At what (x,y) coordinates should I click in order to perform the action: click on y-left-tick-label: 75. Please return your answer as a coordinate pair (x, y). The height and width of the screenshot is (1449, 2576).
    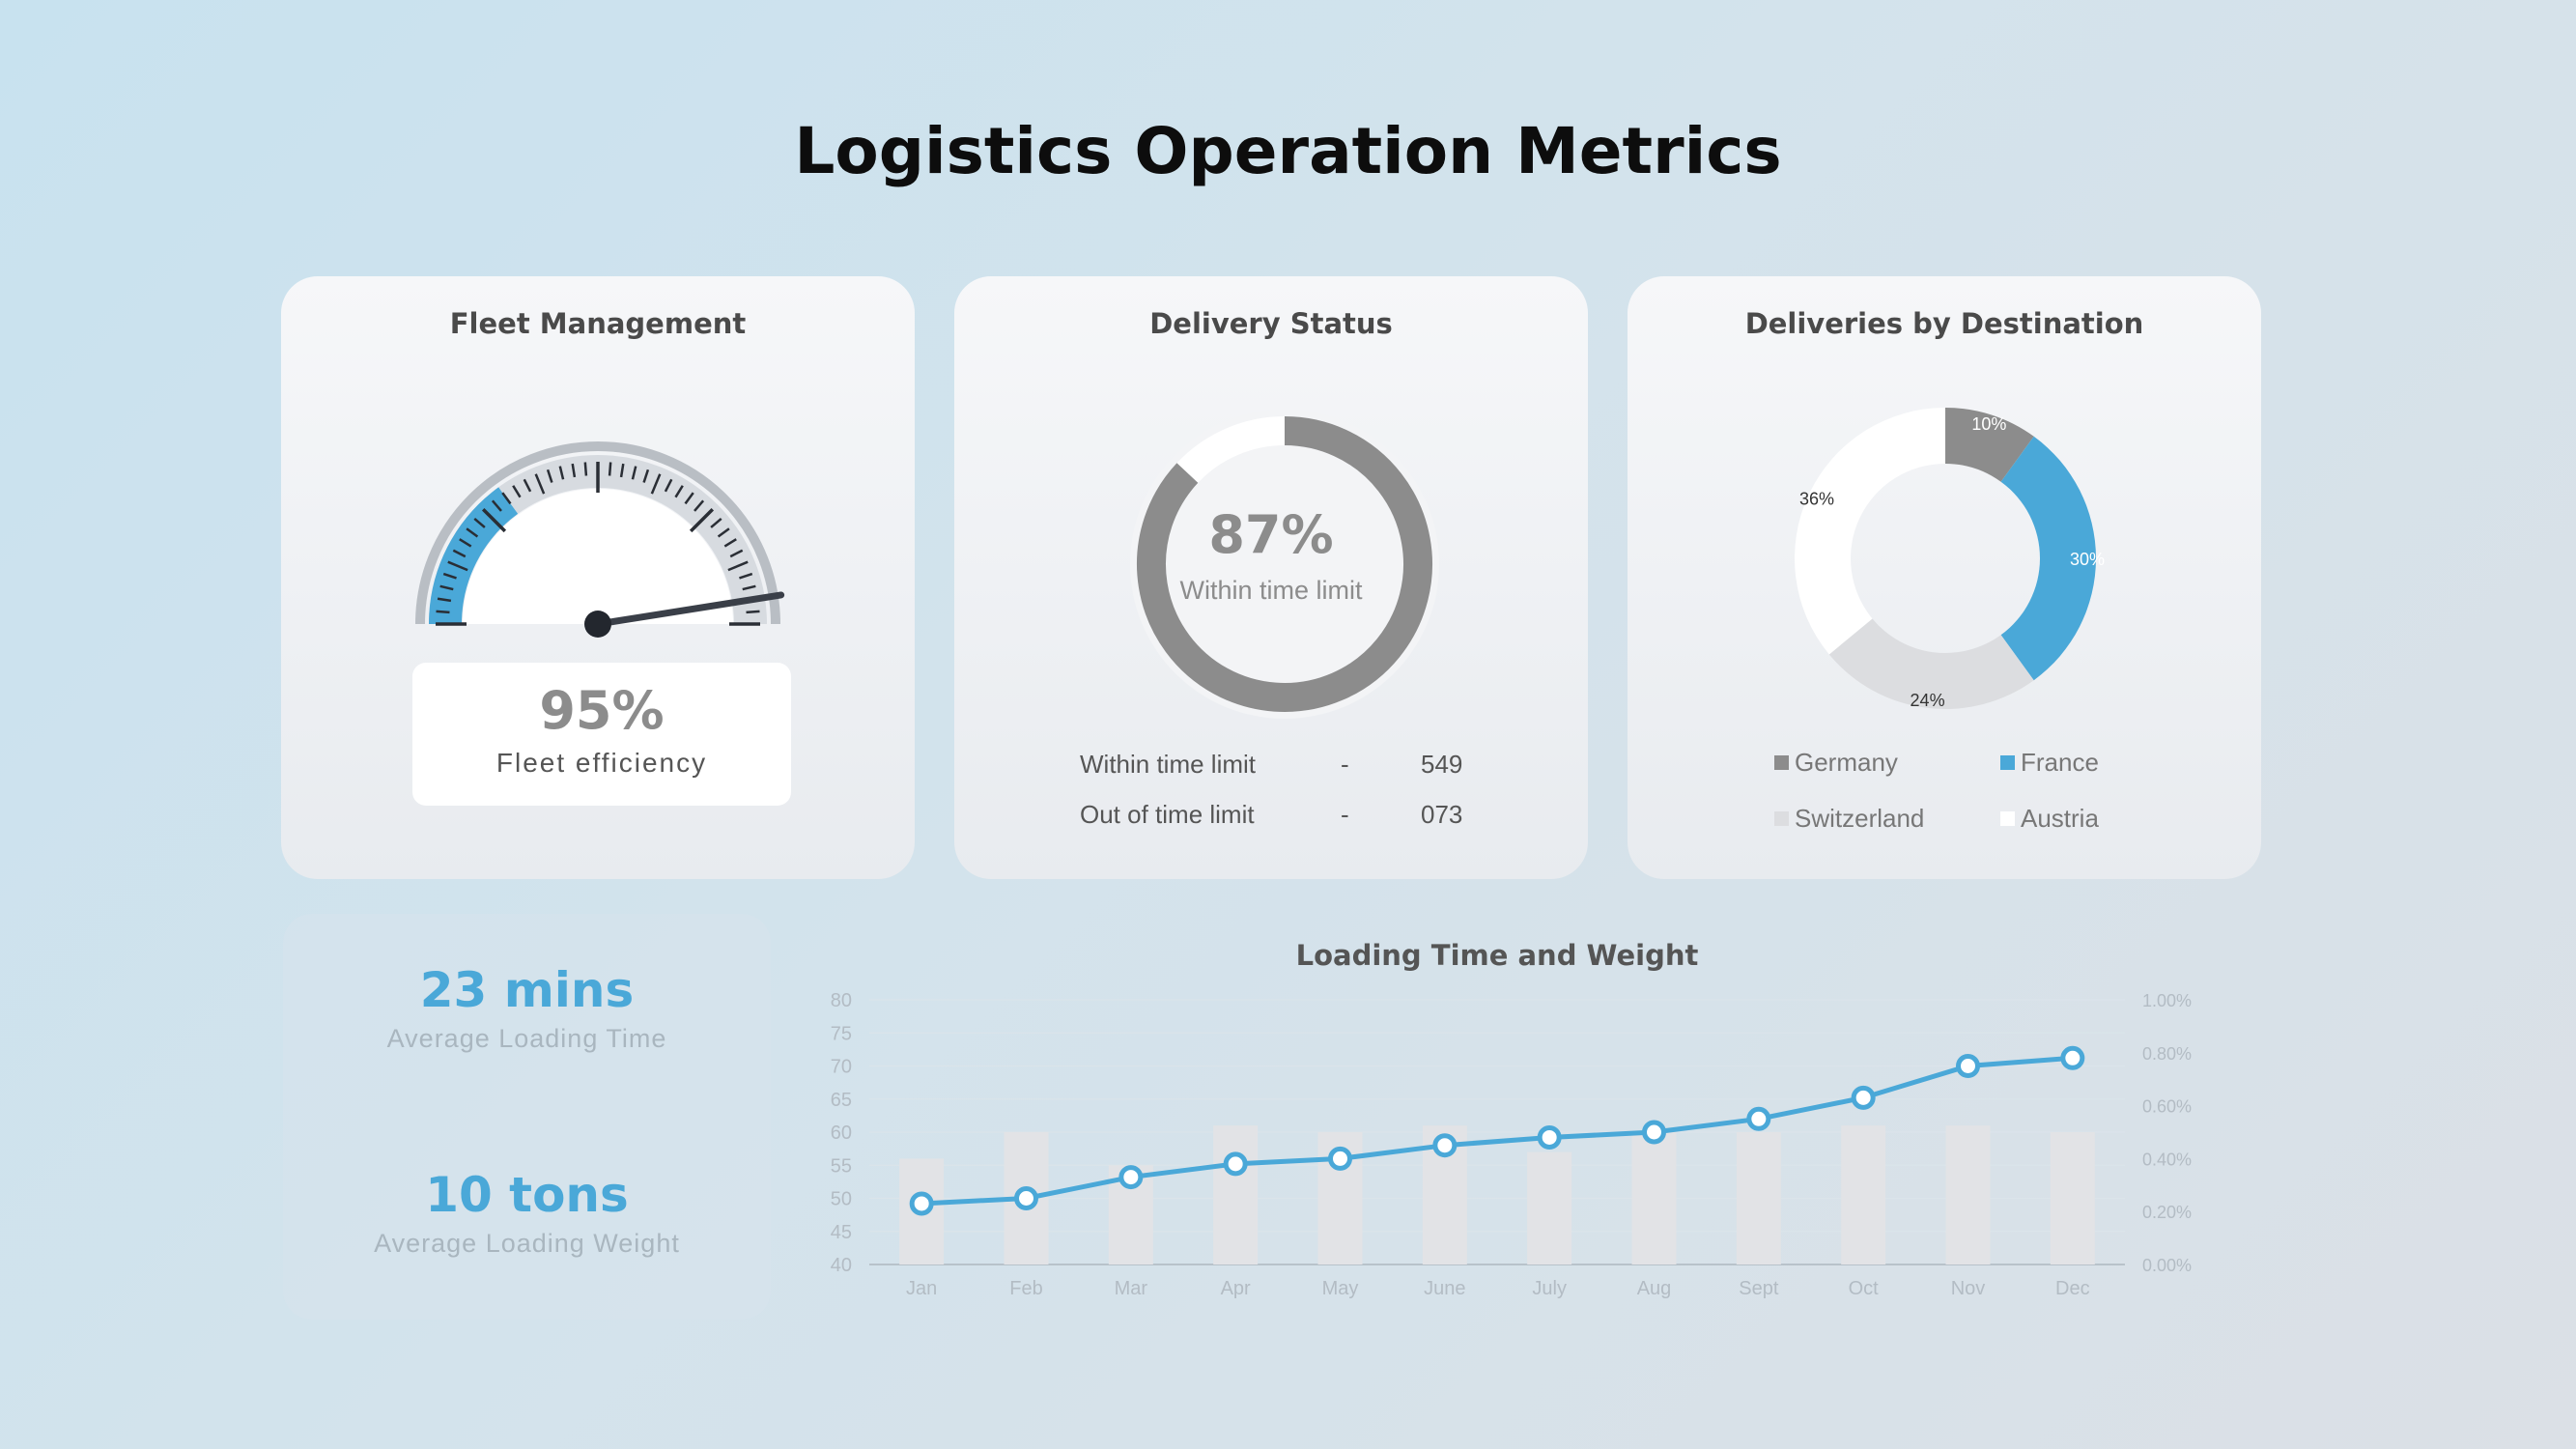
    Looking at the image, I should click on (841, 1033).